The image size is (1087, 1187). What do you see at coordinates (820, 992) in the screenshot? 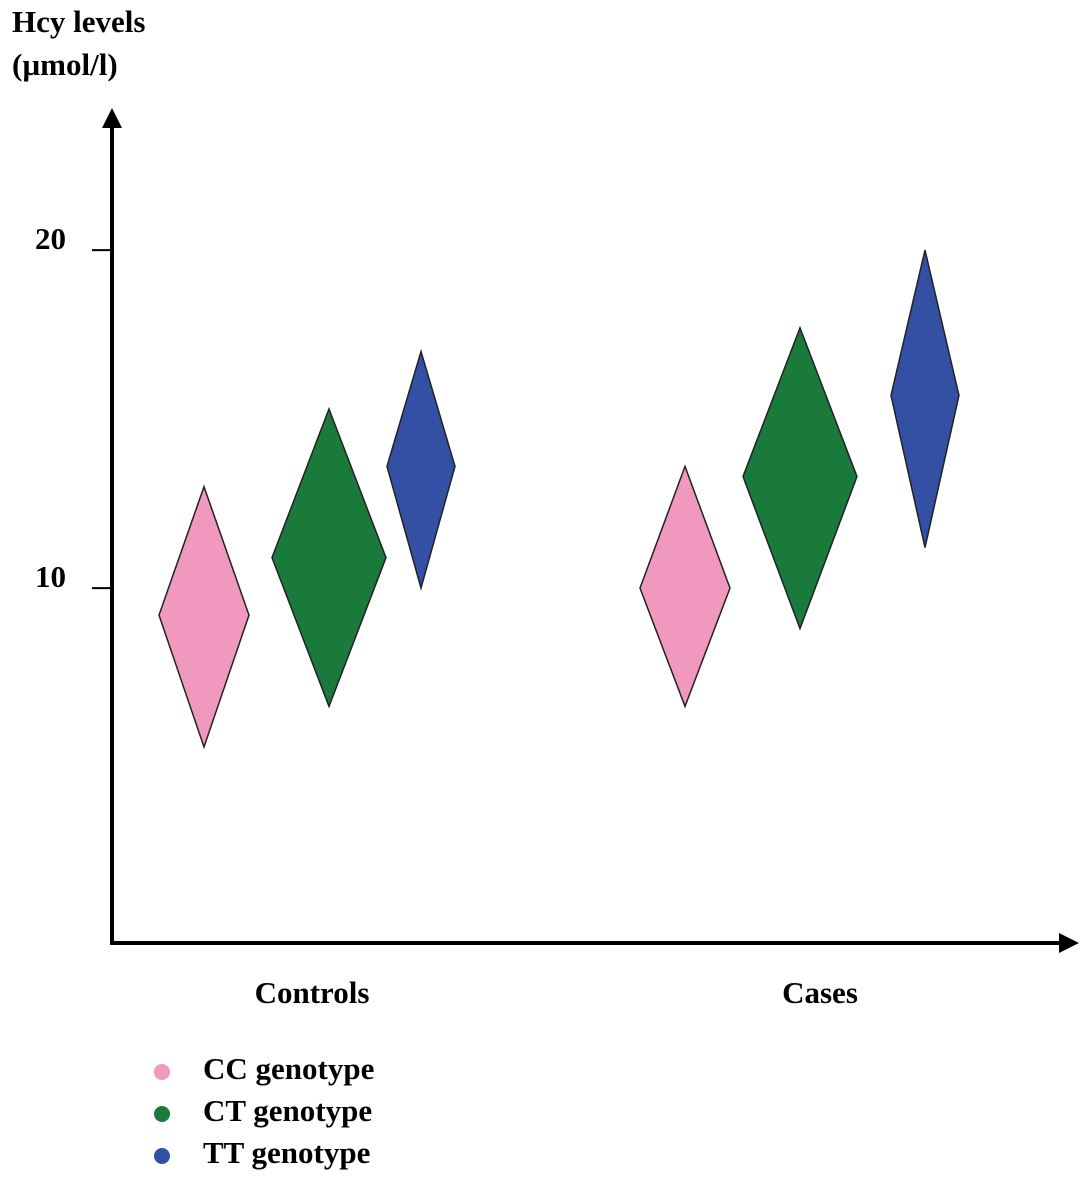
I see `x-tick-label: Cases` at bounding box center [820, 992].